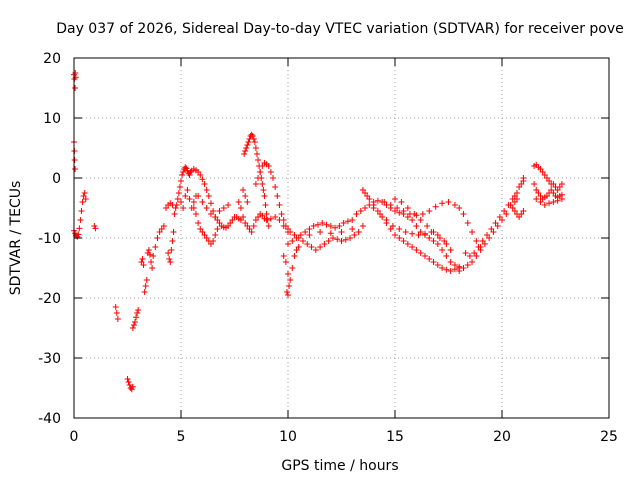  What do you see at coordinates (49, 299) in the screenshot?
I see `y-tick-label: -20` at bounding box center [49, 299].